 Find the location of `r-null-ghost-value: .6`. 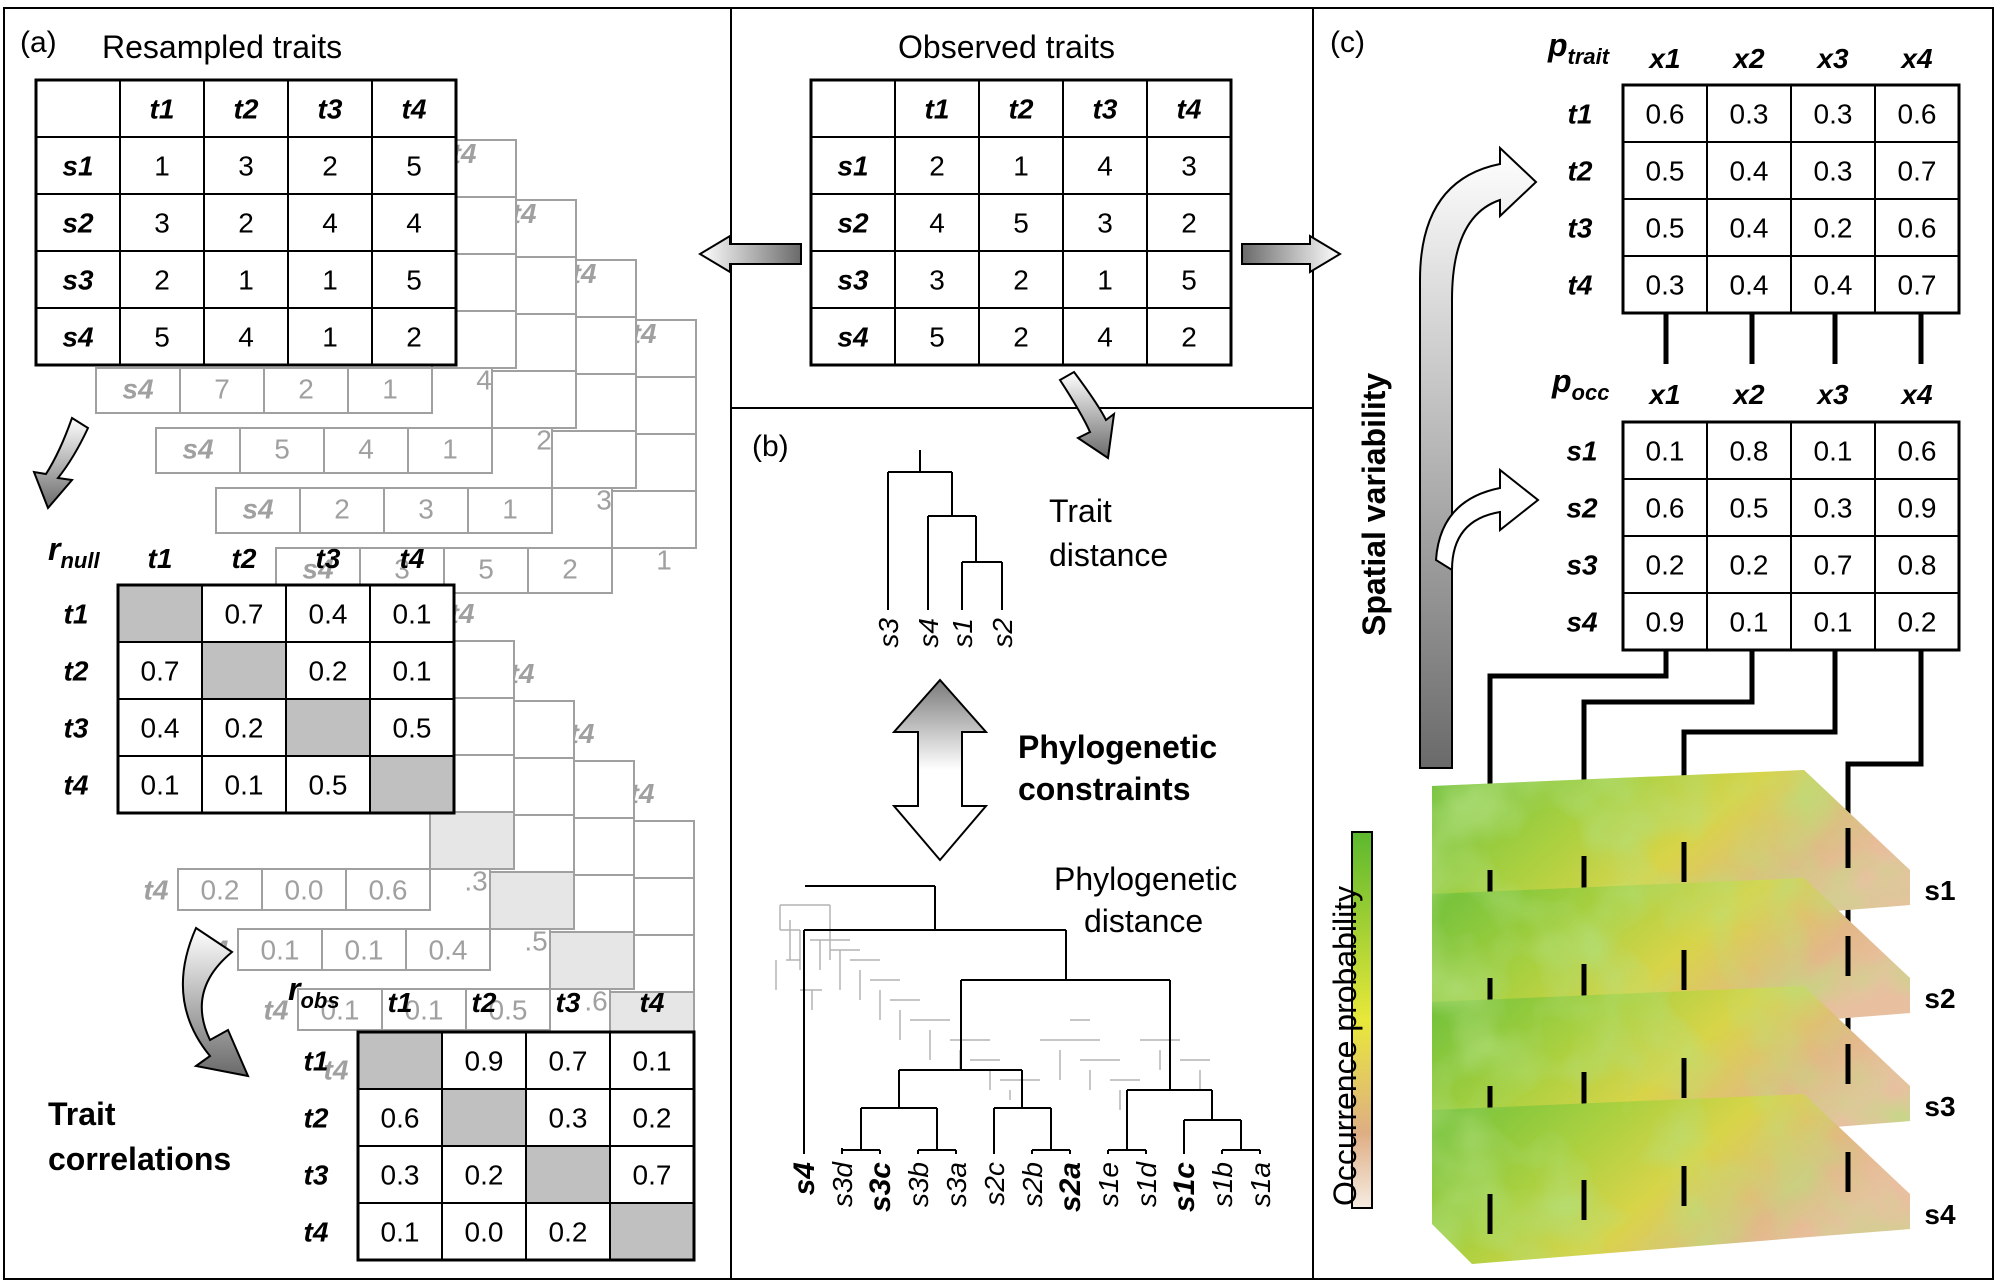

r-null-ghost-value: .6 is located at coordinates (595, 1001).